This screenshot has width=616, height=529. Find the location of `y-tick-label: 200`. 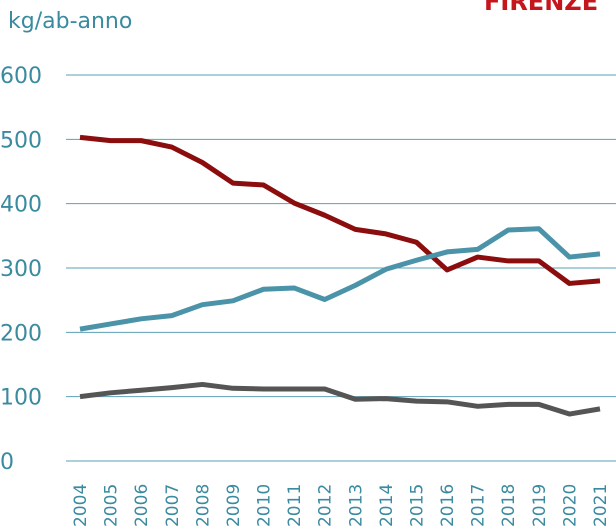

y-tick-label: 200 is located at coordinates (21, 333).